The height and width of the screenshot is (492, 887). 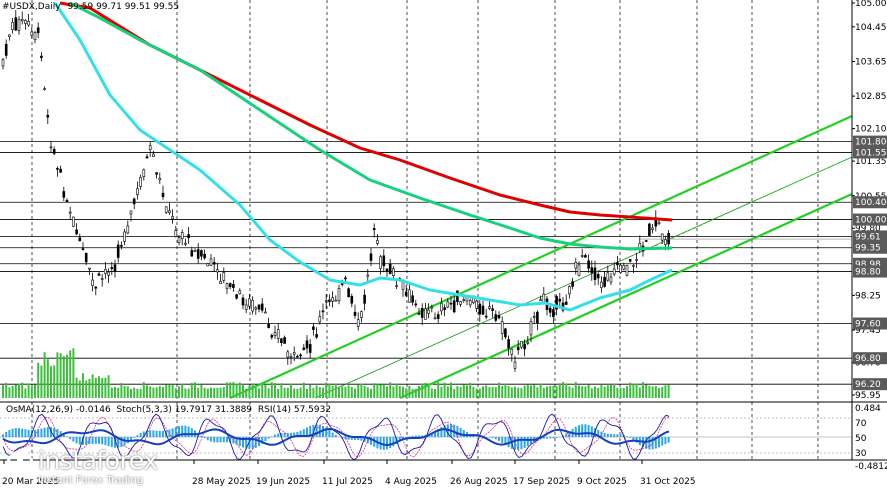 I want to click on y-tick-label: 104.45, so click(x=871, y=28).